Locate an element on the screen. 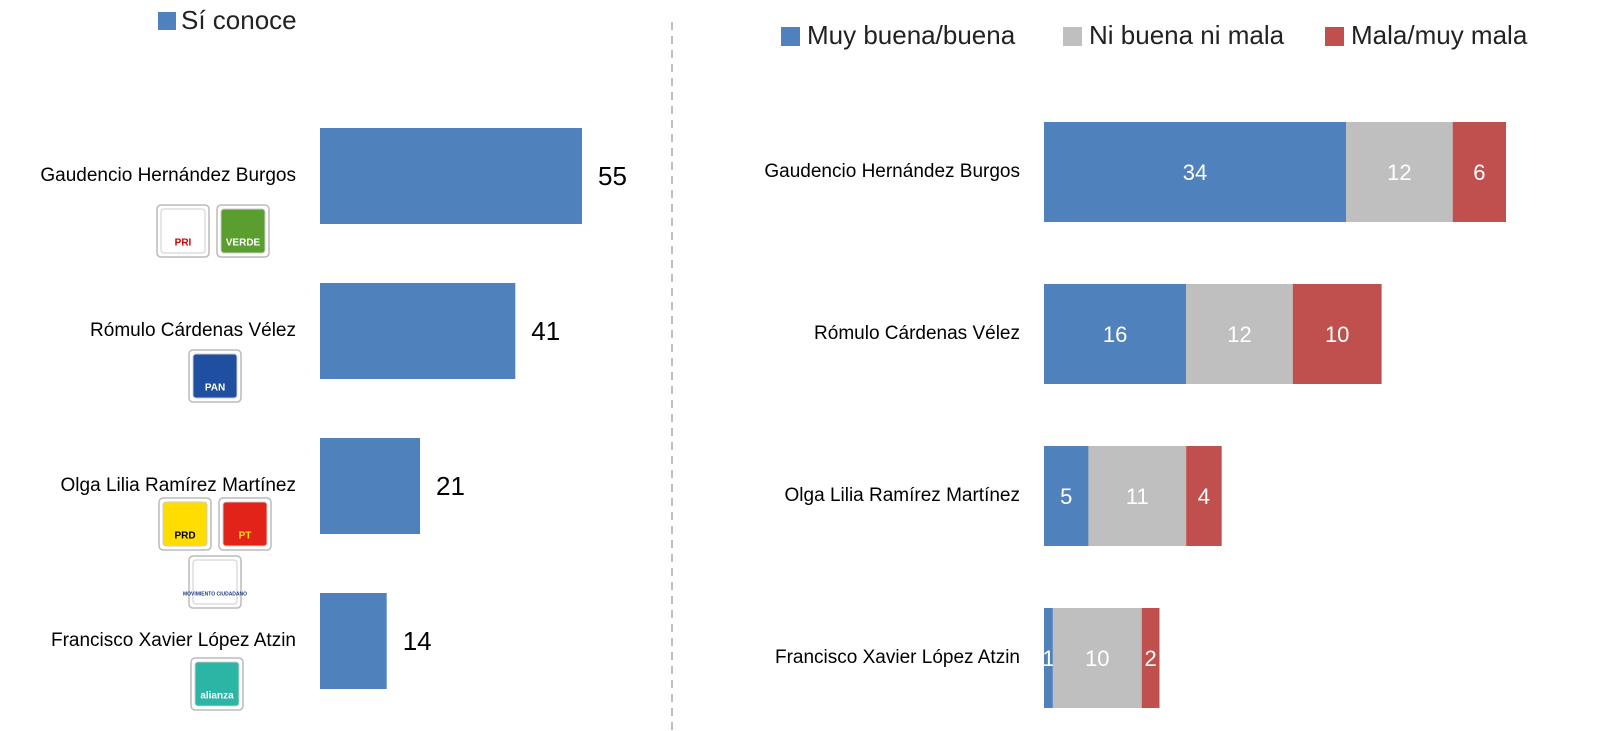 Image resolution: width=1610 pixels, height=731 pixels. value-label: 6 is located at coordinates (1479, 172).